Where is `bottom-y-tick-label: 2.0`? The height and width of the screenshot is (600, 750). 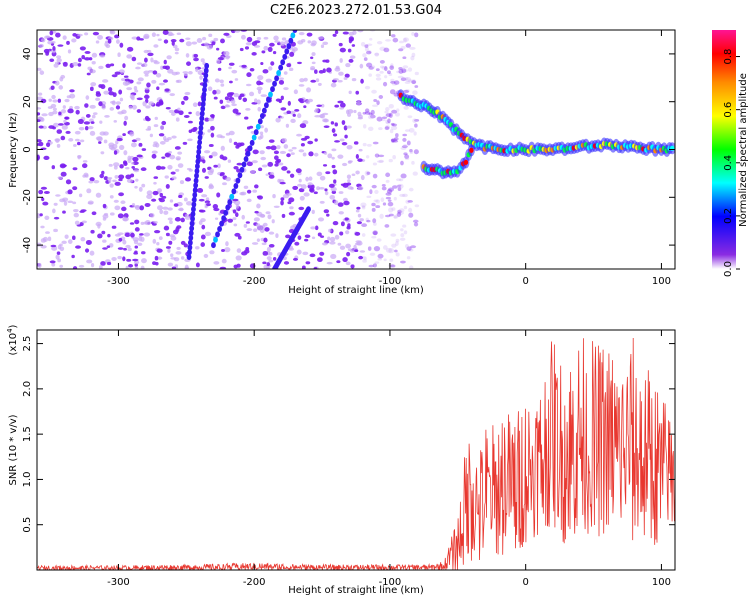
bottom-y-tick-label: 2.0 is located at coordinates (27, 389).